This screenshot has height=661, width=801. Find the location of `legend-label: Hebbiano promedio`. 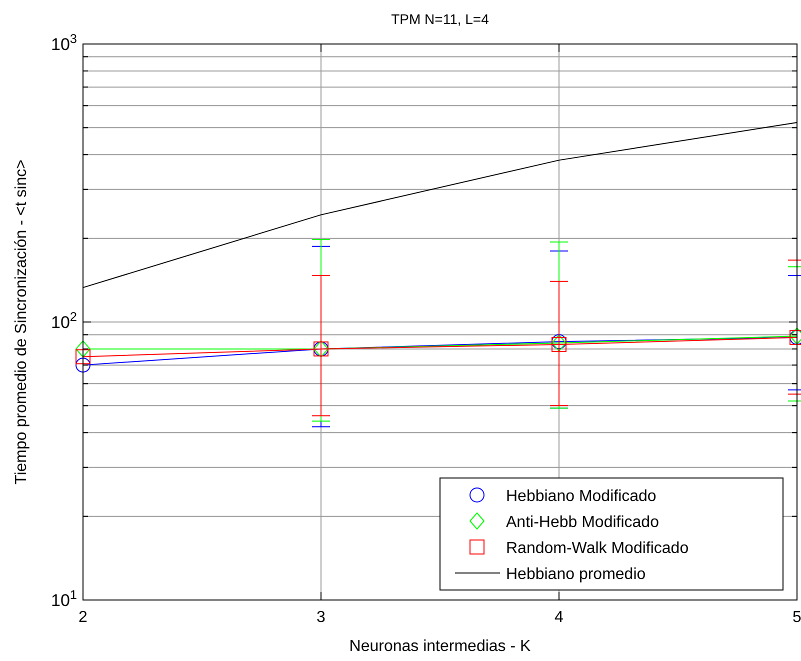

legend-label: Hebbiano promedio is located at coordinates (576, 574).